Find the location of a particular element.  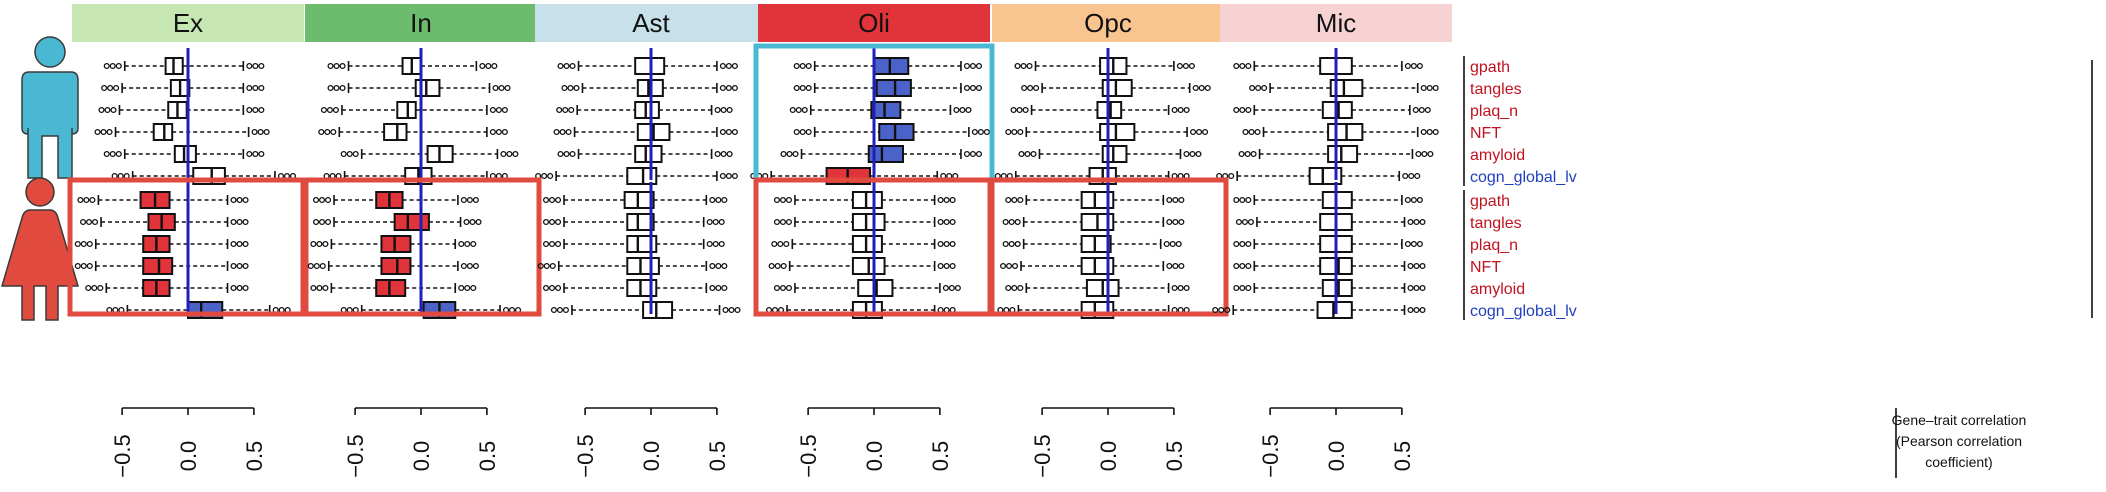

box-plaq_n is located at coordinates (1096, 244).